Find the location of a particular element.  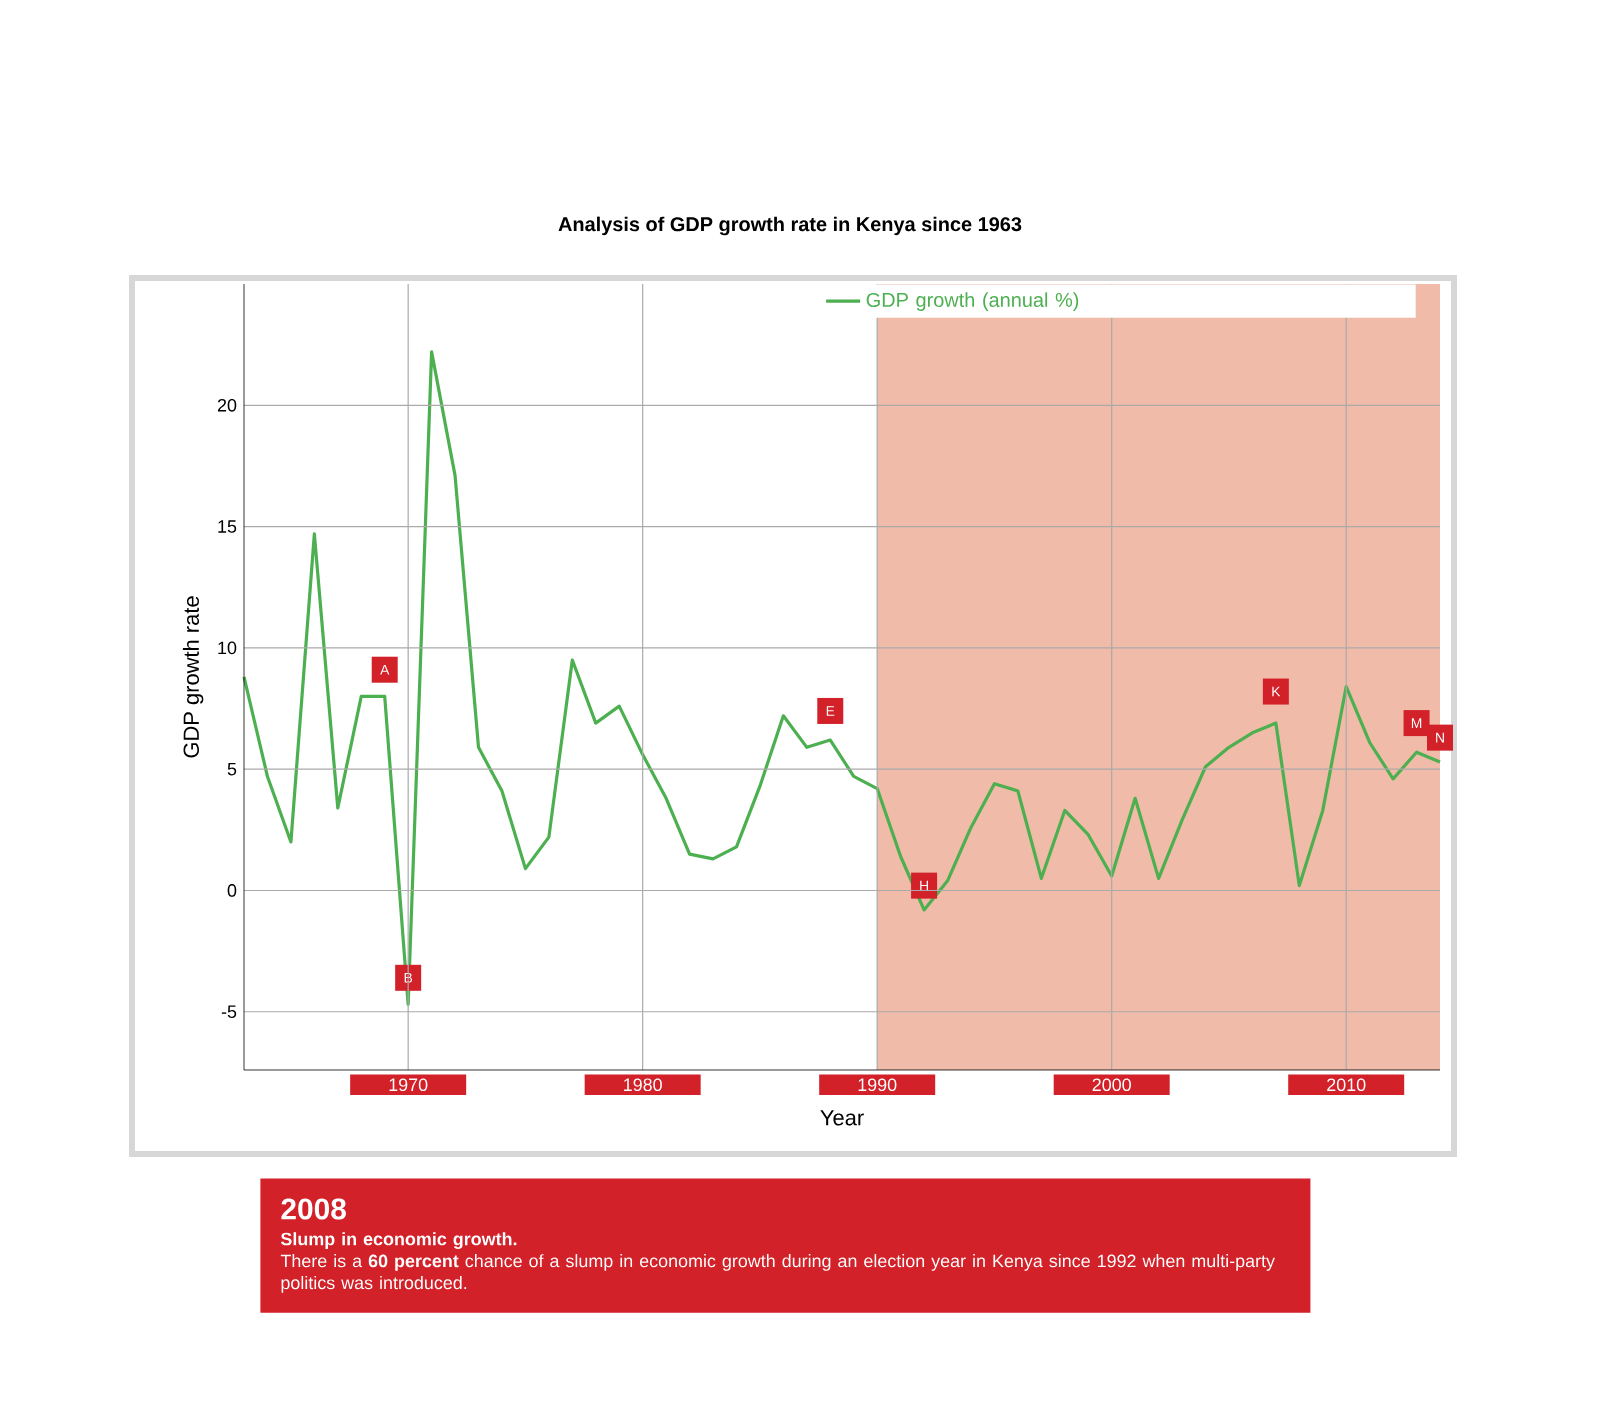

text: 2008 is located at coordinates (313, 1209).